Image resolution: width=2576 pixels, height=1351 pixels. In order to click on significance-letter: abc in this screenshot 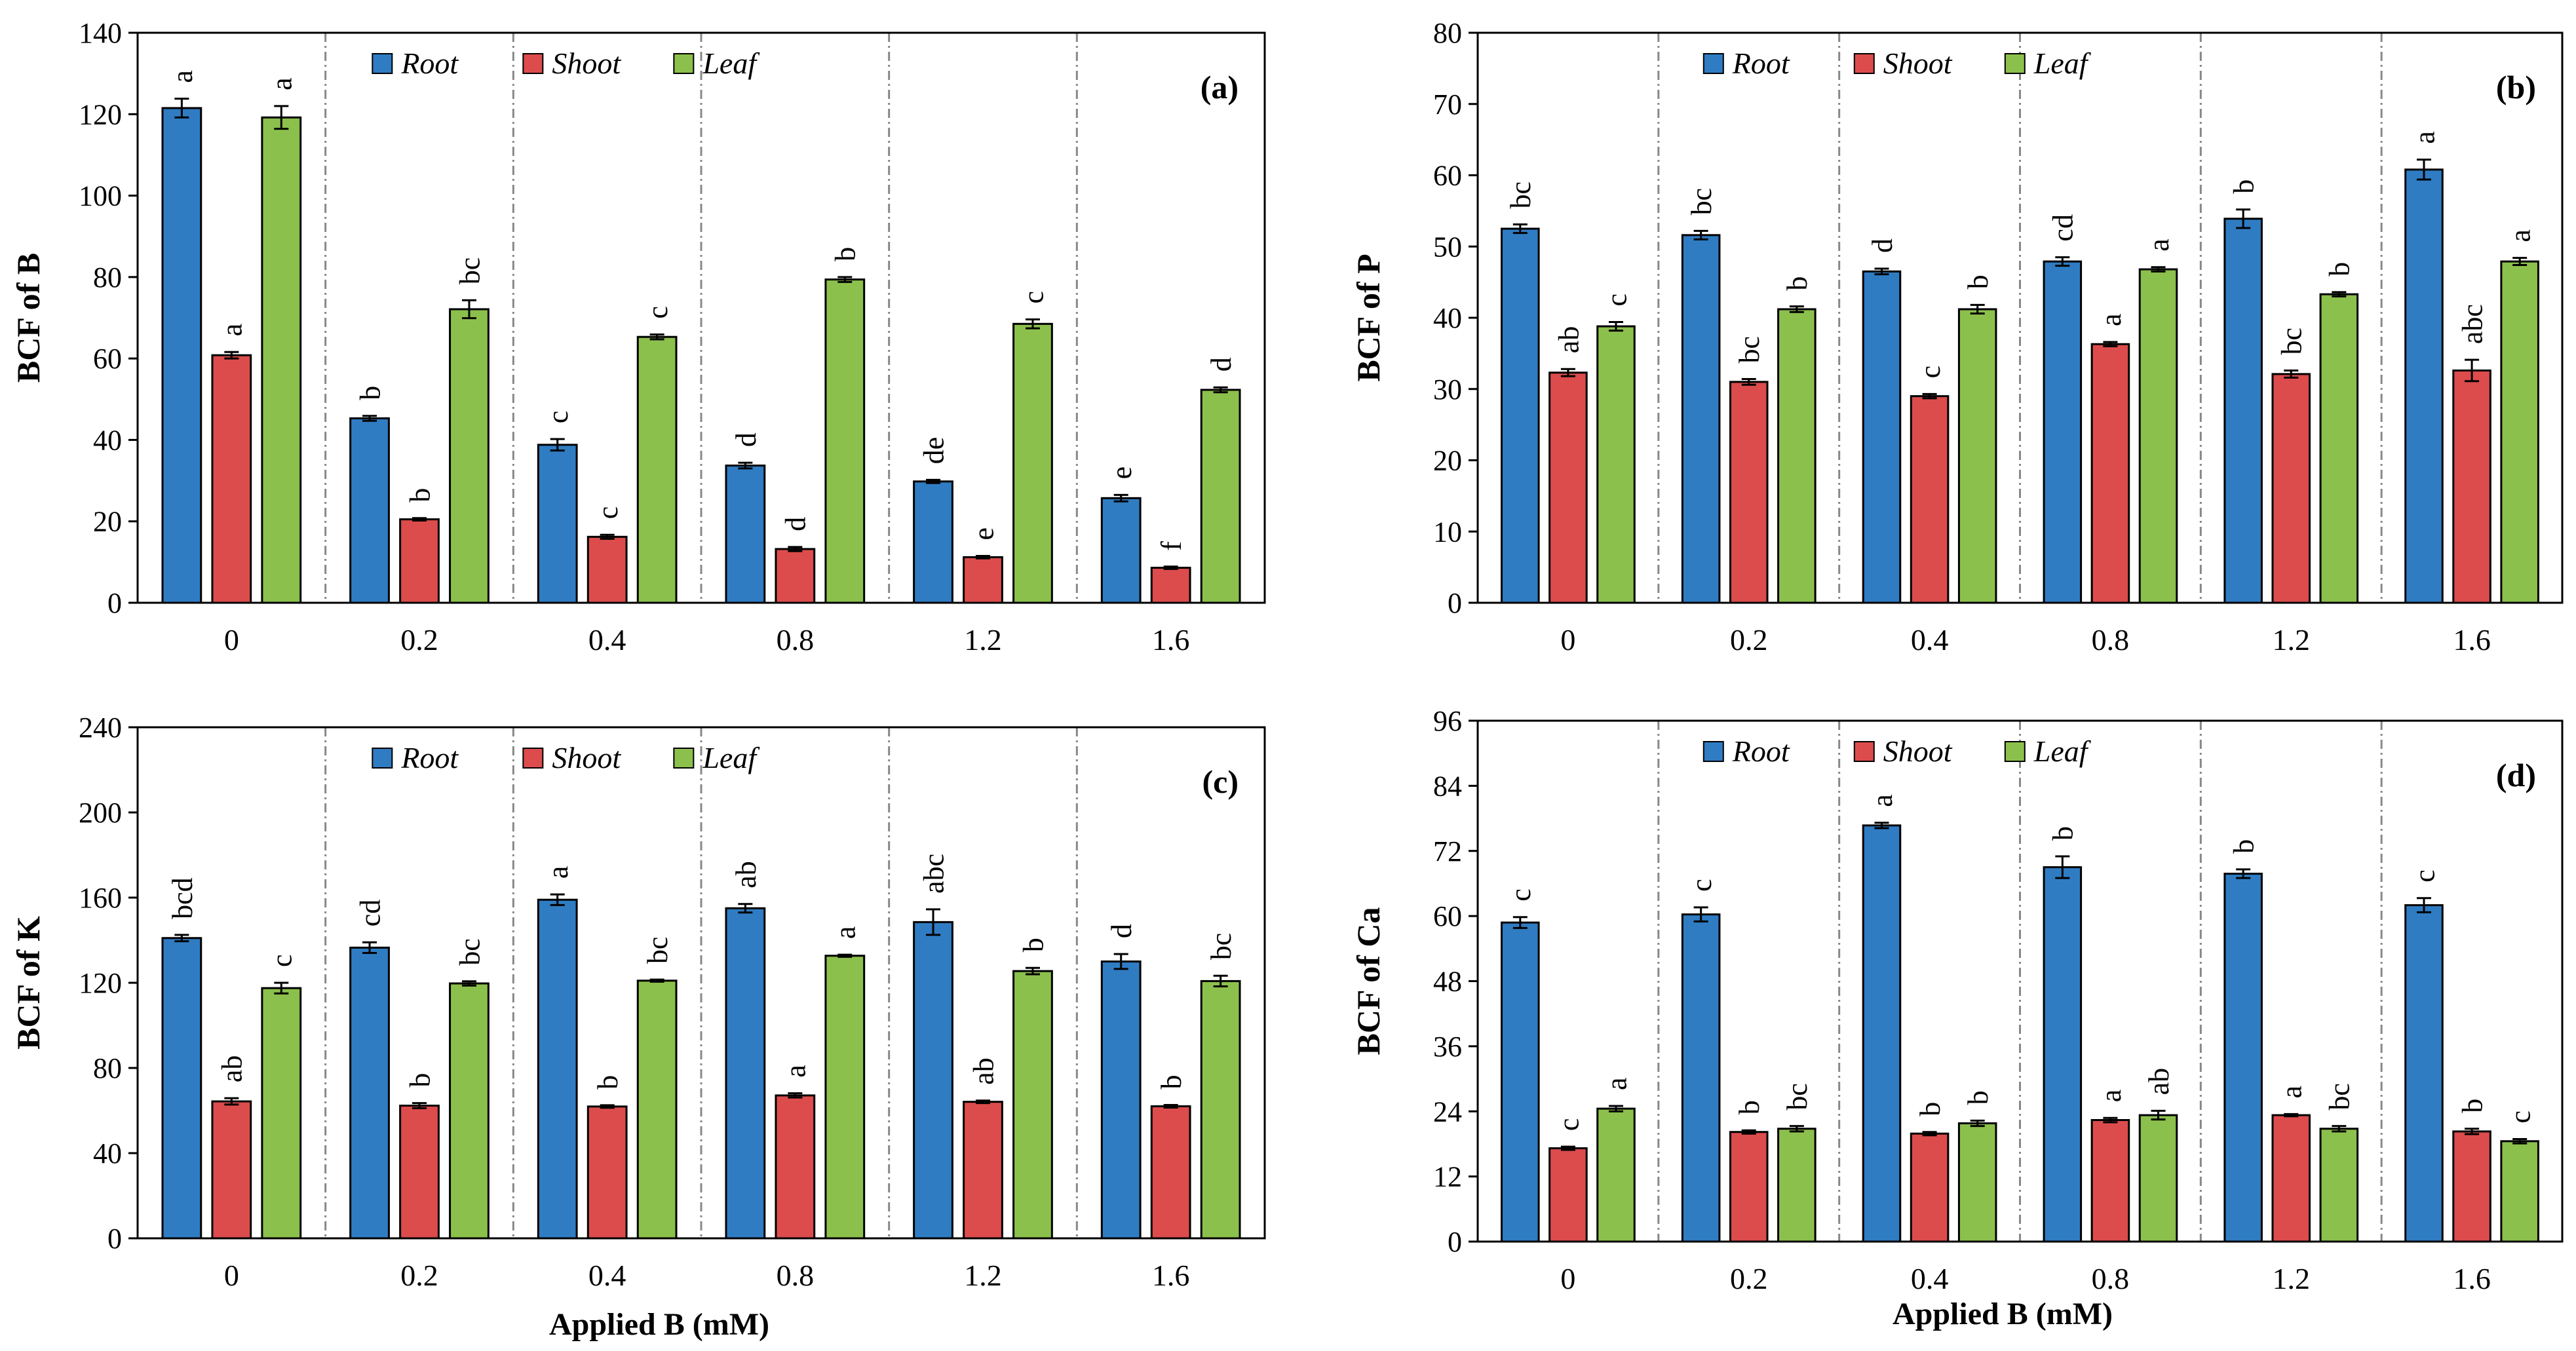, I will do `click(933, 874)`.